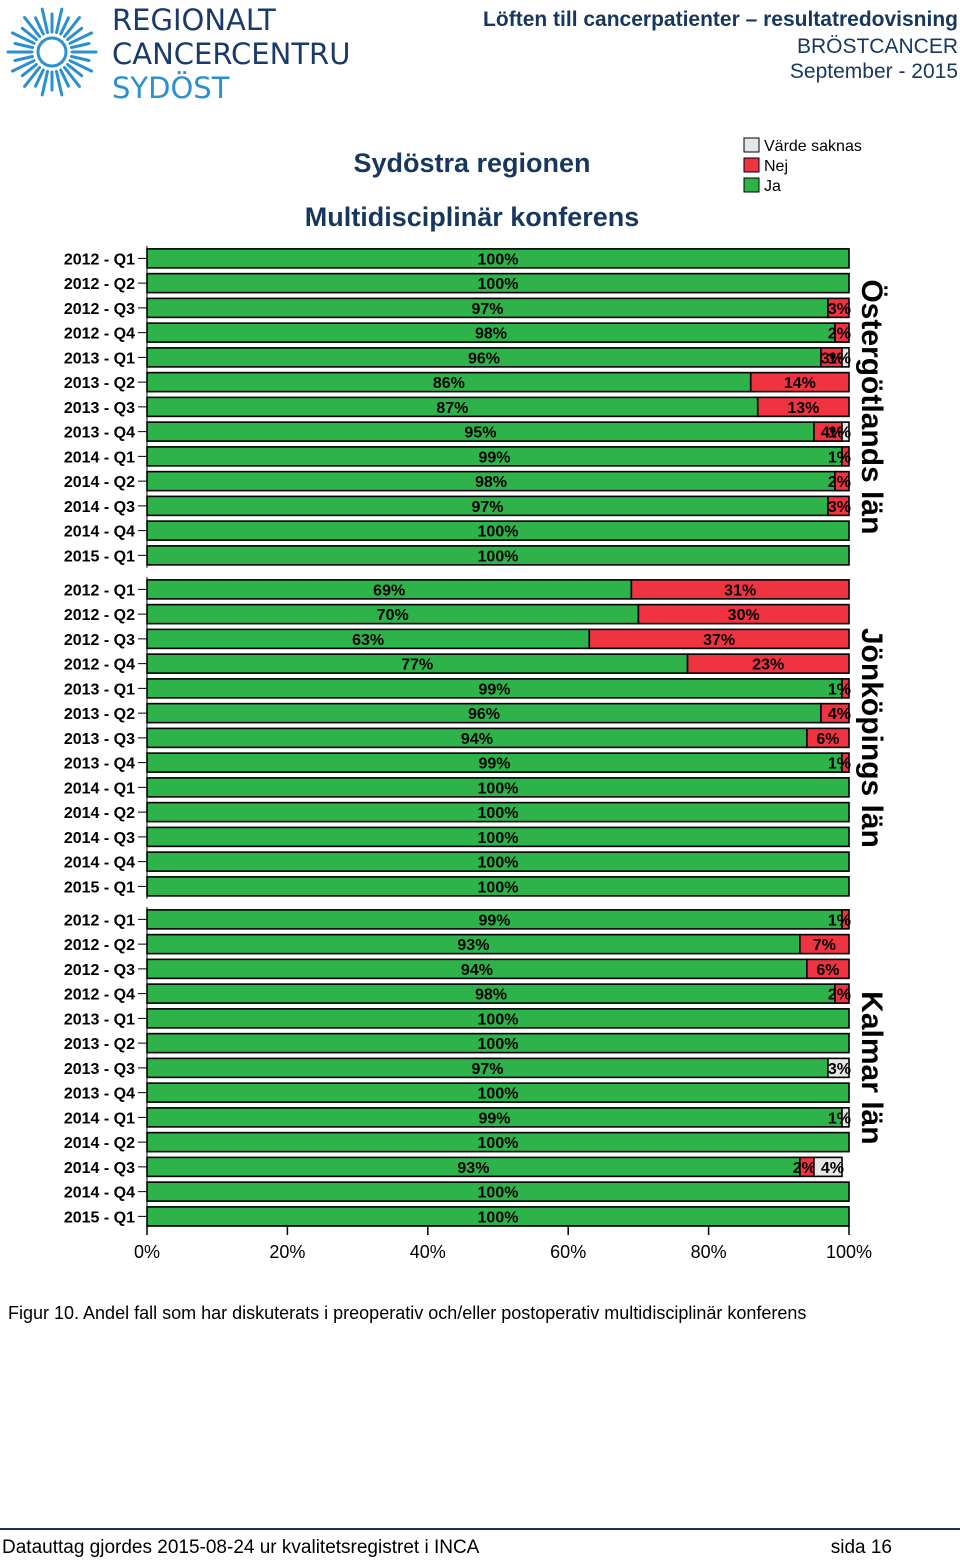 The width and height of the screenshot is (960, 1561). Describe the element at coordinates (873, 71) in the screenshot. I see `report-date: September - 2015` at that location.